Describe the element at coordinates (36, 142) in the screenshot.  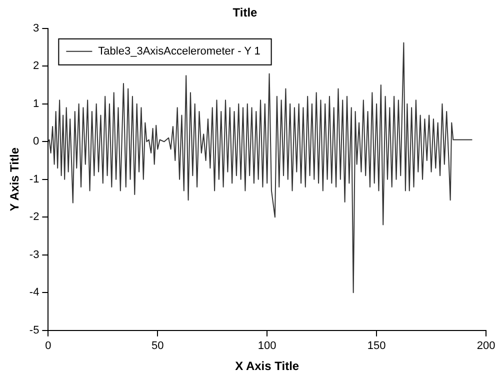
I see `y-tick-label: 0` at that location.